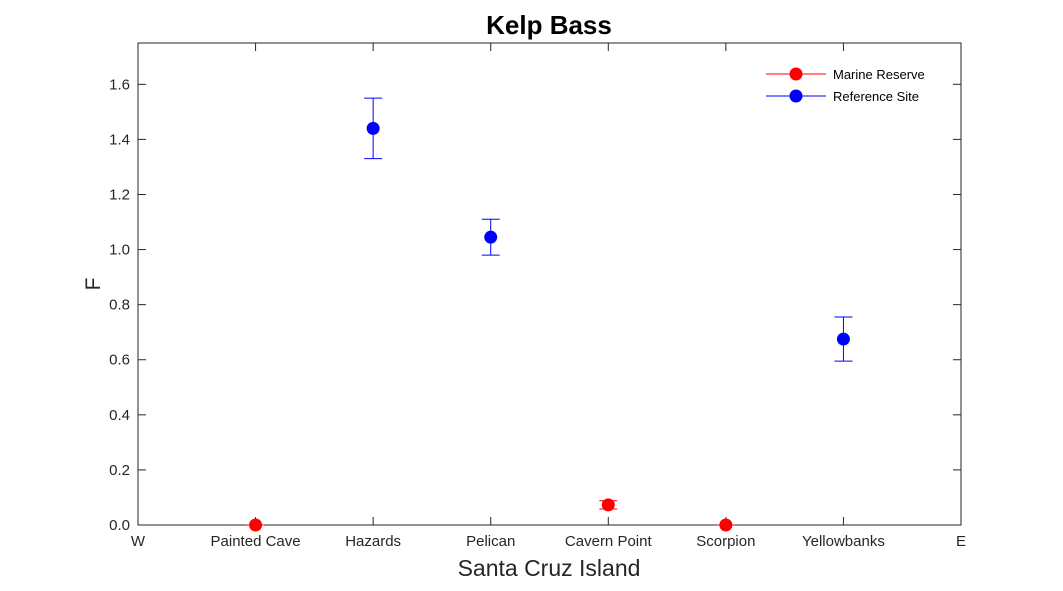 The image size is (1063, 591). Describe the element at coordinates (876, 96) in the screenshot. I see `legend-label: Reference Site` at that location.